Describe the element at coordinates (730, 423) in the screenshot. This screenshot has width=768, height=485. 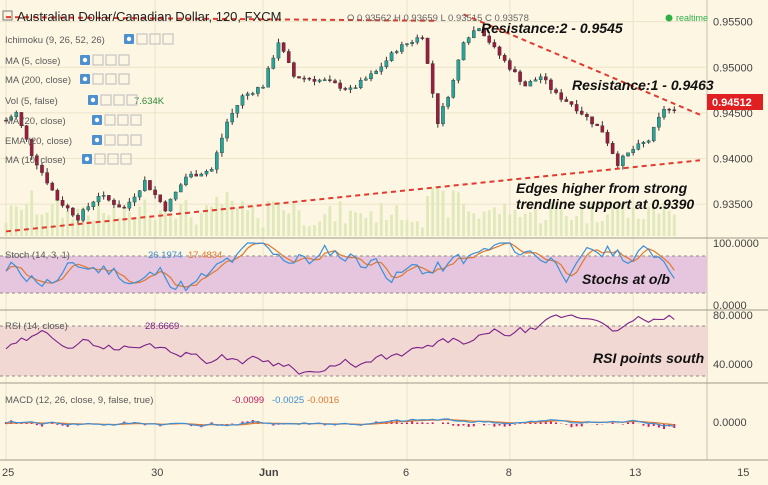
I see `macd-tick-0: 0.0000` at that location.